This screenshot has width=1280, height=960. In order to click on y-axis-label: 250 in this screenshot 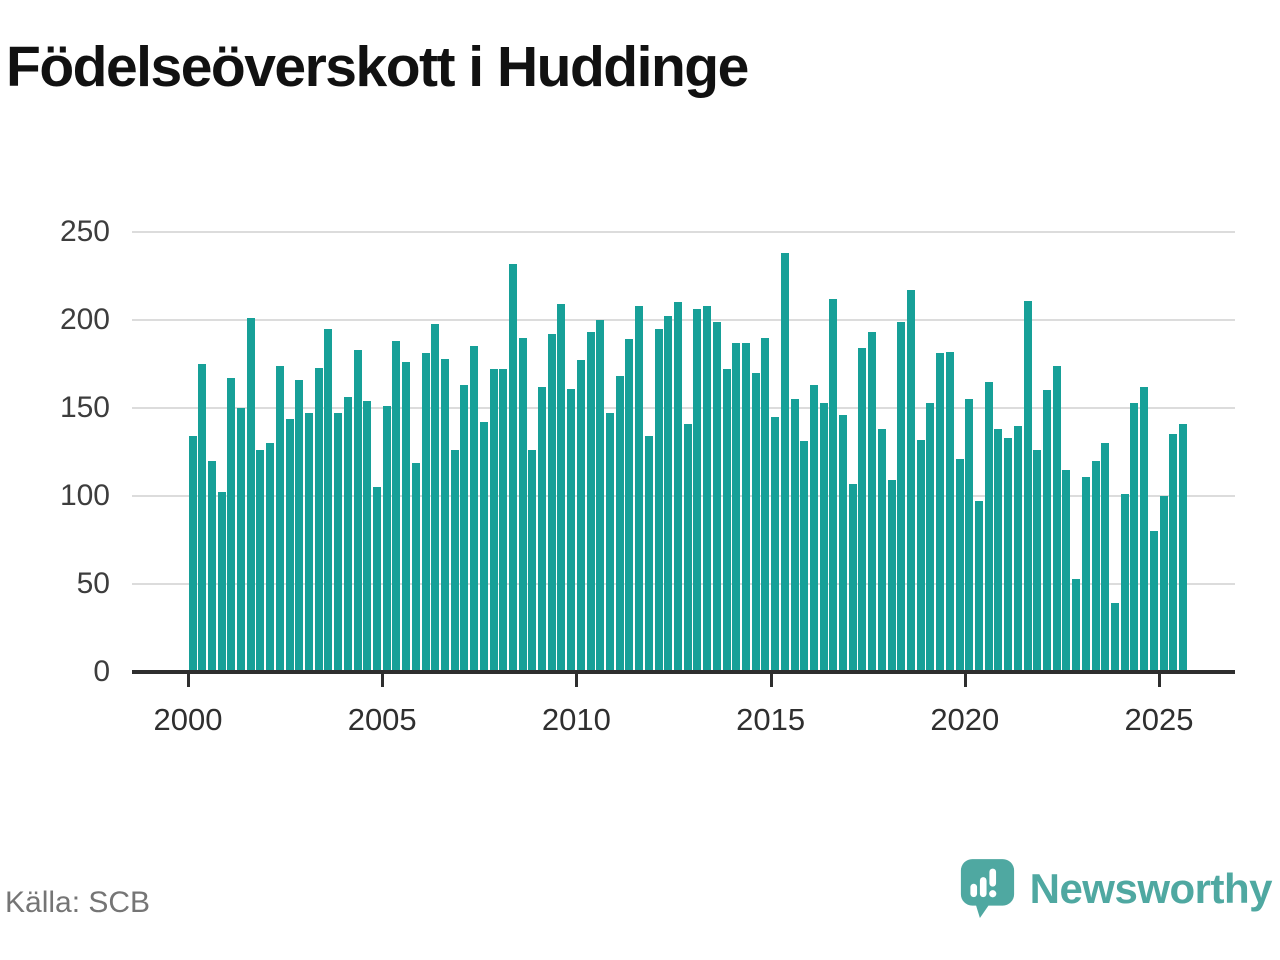, I will do `click(84, 231)`.